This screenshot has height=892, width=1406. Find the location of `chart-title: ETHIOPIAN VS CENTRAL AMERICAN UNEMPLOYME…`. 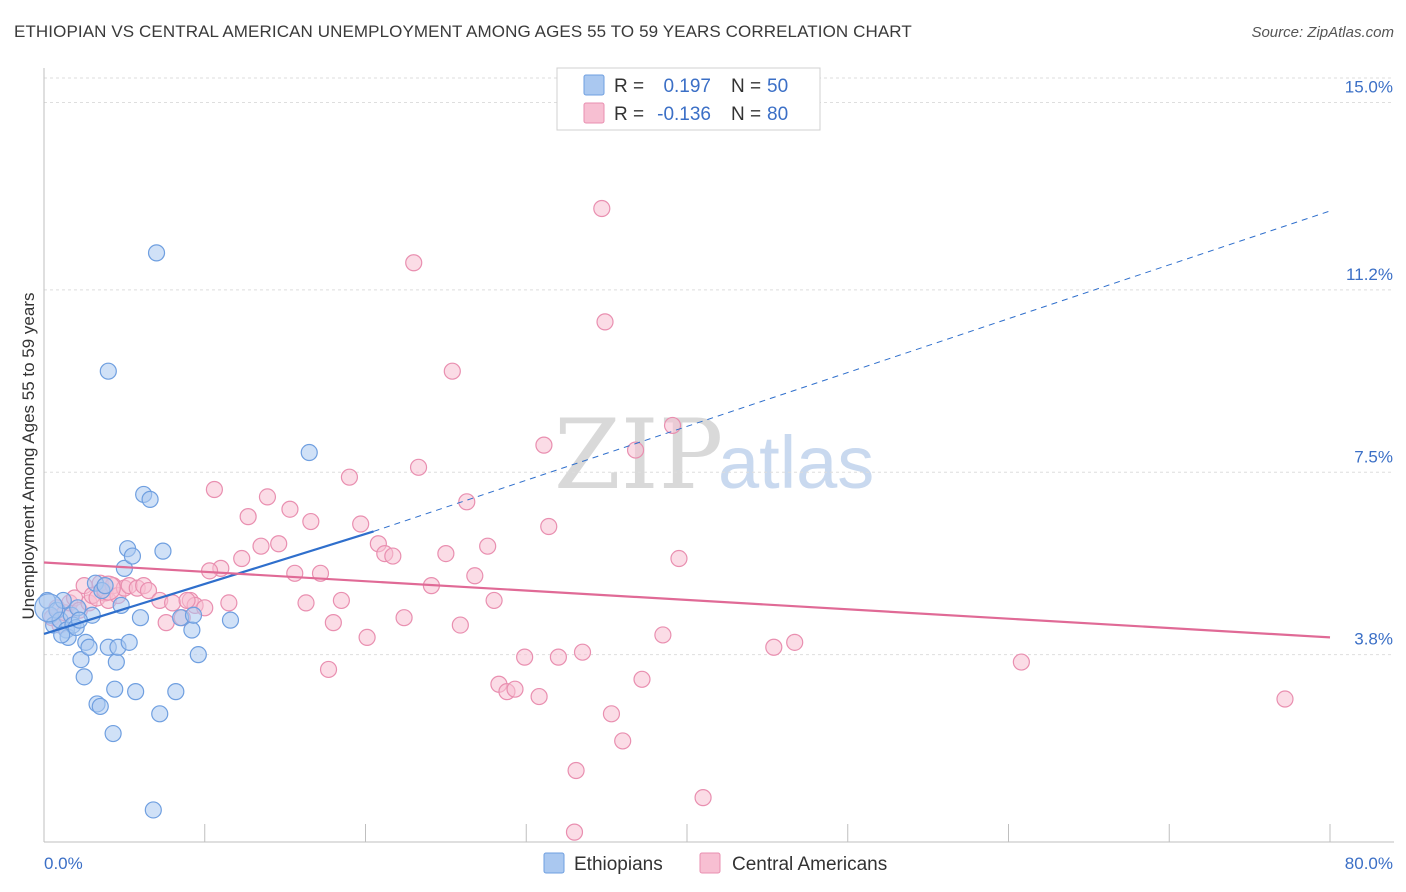

chart-title: ETHIOPIAN VS CENTRAL AMERICAN UNEMPLOYME… is located at coordinates (463, 31).